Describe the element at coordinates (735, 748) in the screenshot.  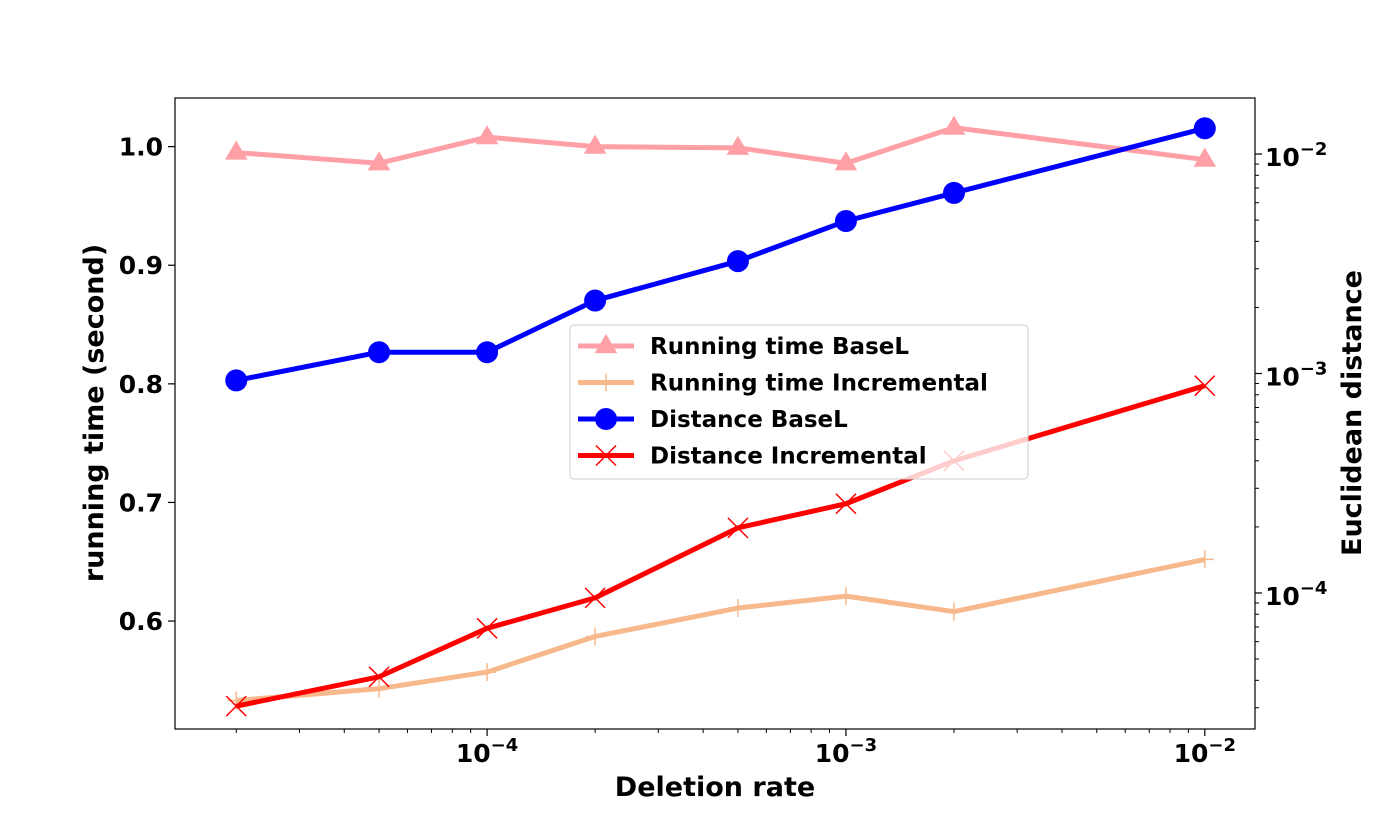
I see `x-axis: 10⁻⁴ 10⁻³ 10⁻²` at that location.